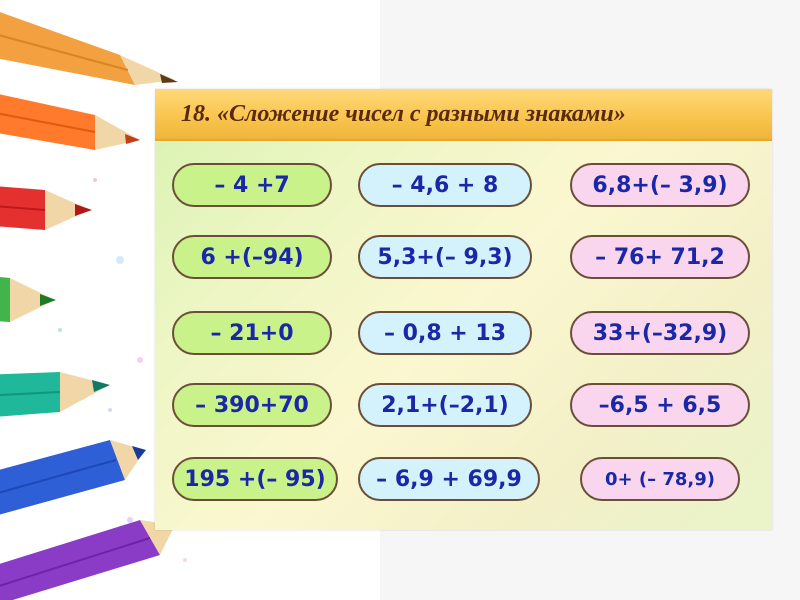  I want to click on expression-pill: –6,5 + 6,5, so click(660, 405).